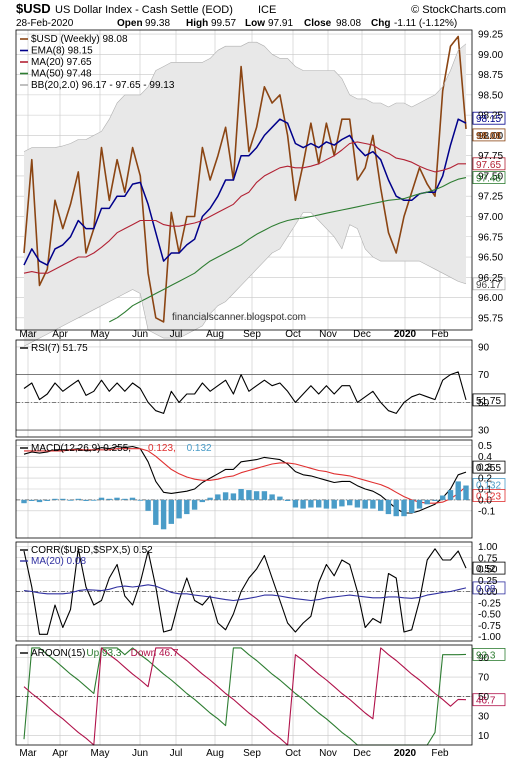  What do you see at coordinates (144, 10) in the screenshot?
I see `instrument-name: US Dollar Index - Cash Settle (EOD)` at bounding box center [144, 10].